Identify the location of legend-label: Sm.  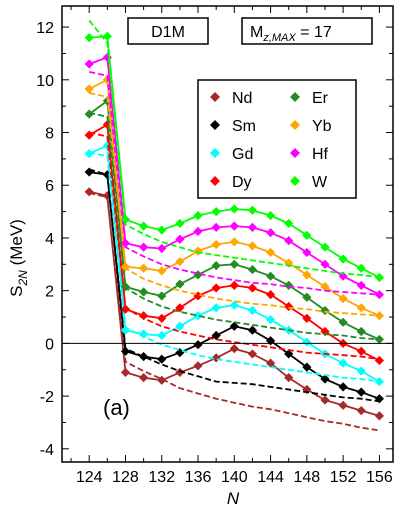
(244, 126).